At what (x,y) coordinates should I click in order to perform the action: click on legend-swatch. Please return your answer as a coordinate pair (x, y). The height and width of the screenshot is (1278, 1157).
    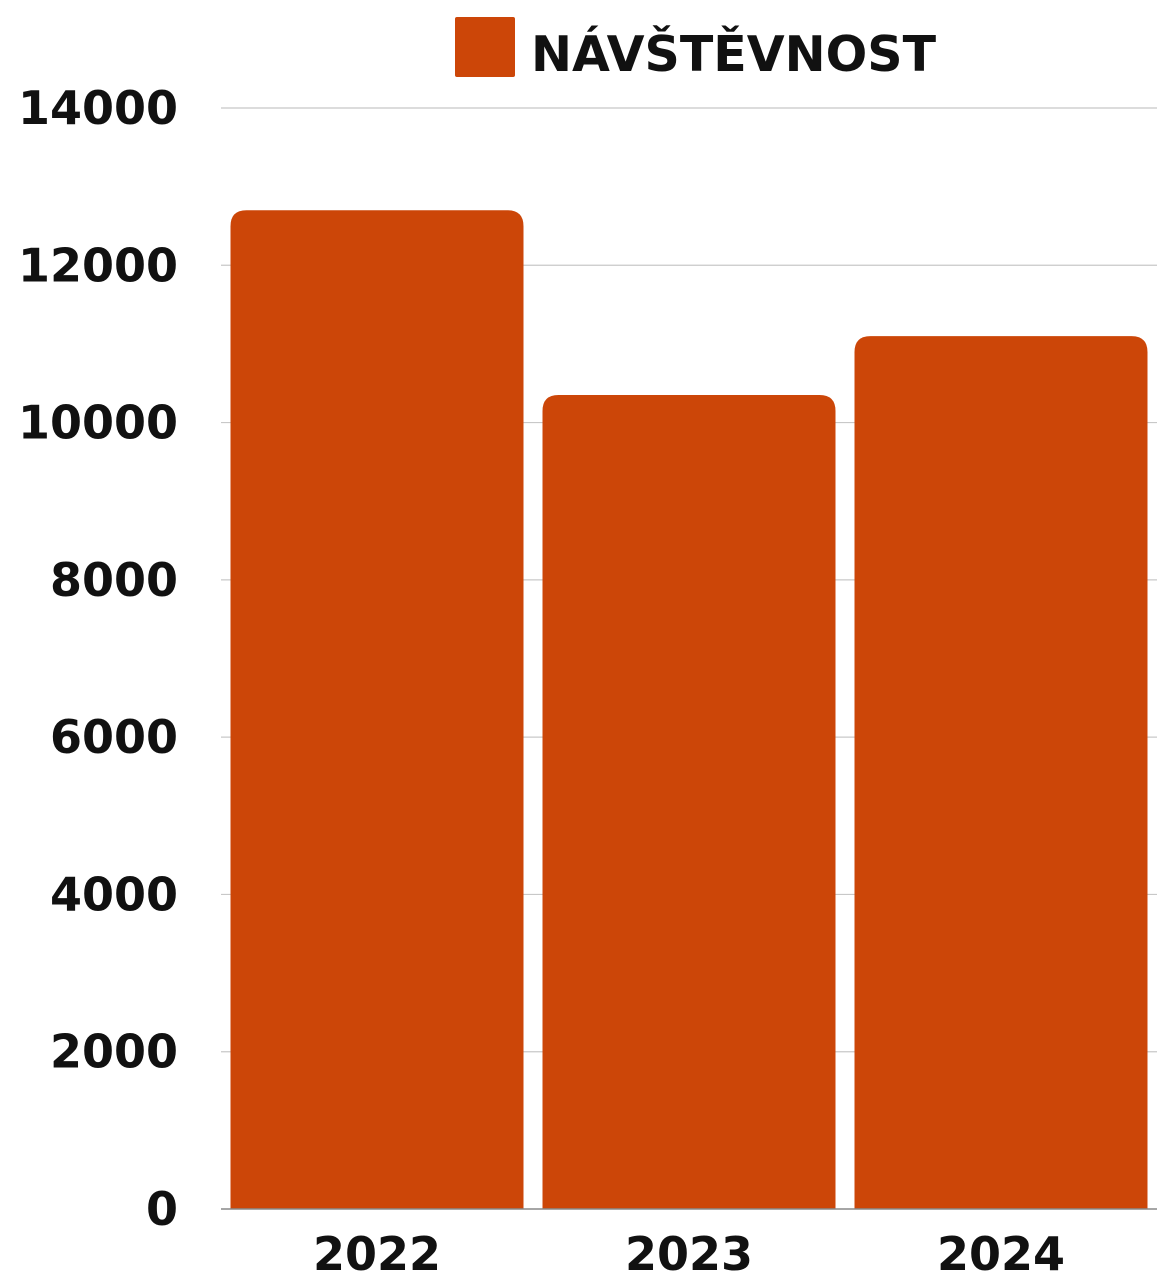
    Looking at the image, I should click on (485, 47).